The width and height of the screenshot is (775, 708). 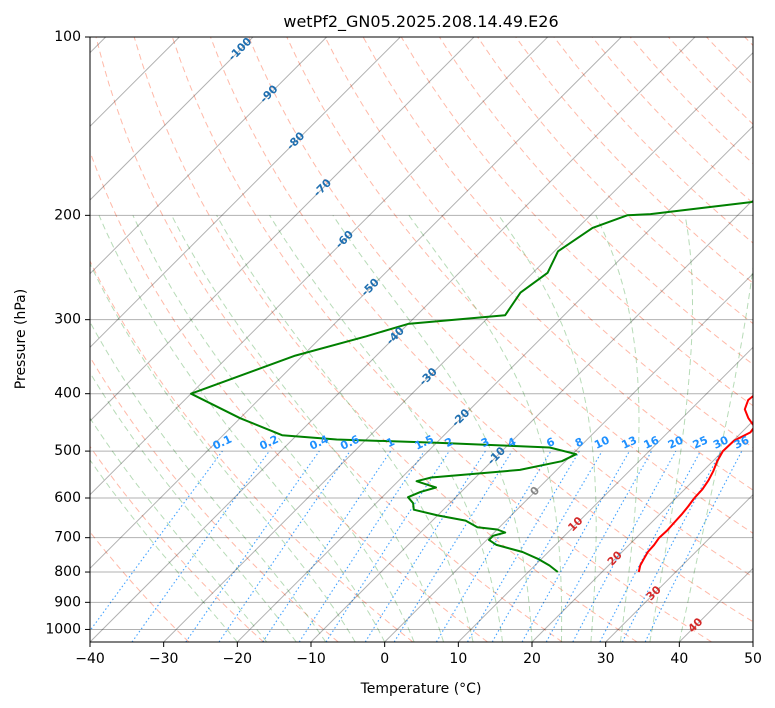 What do you see at coordinates (652, 442) in the screenshot?
I see `mixing-ratio-label: 16` at bounding box center [652, 442].